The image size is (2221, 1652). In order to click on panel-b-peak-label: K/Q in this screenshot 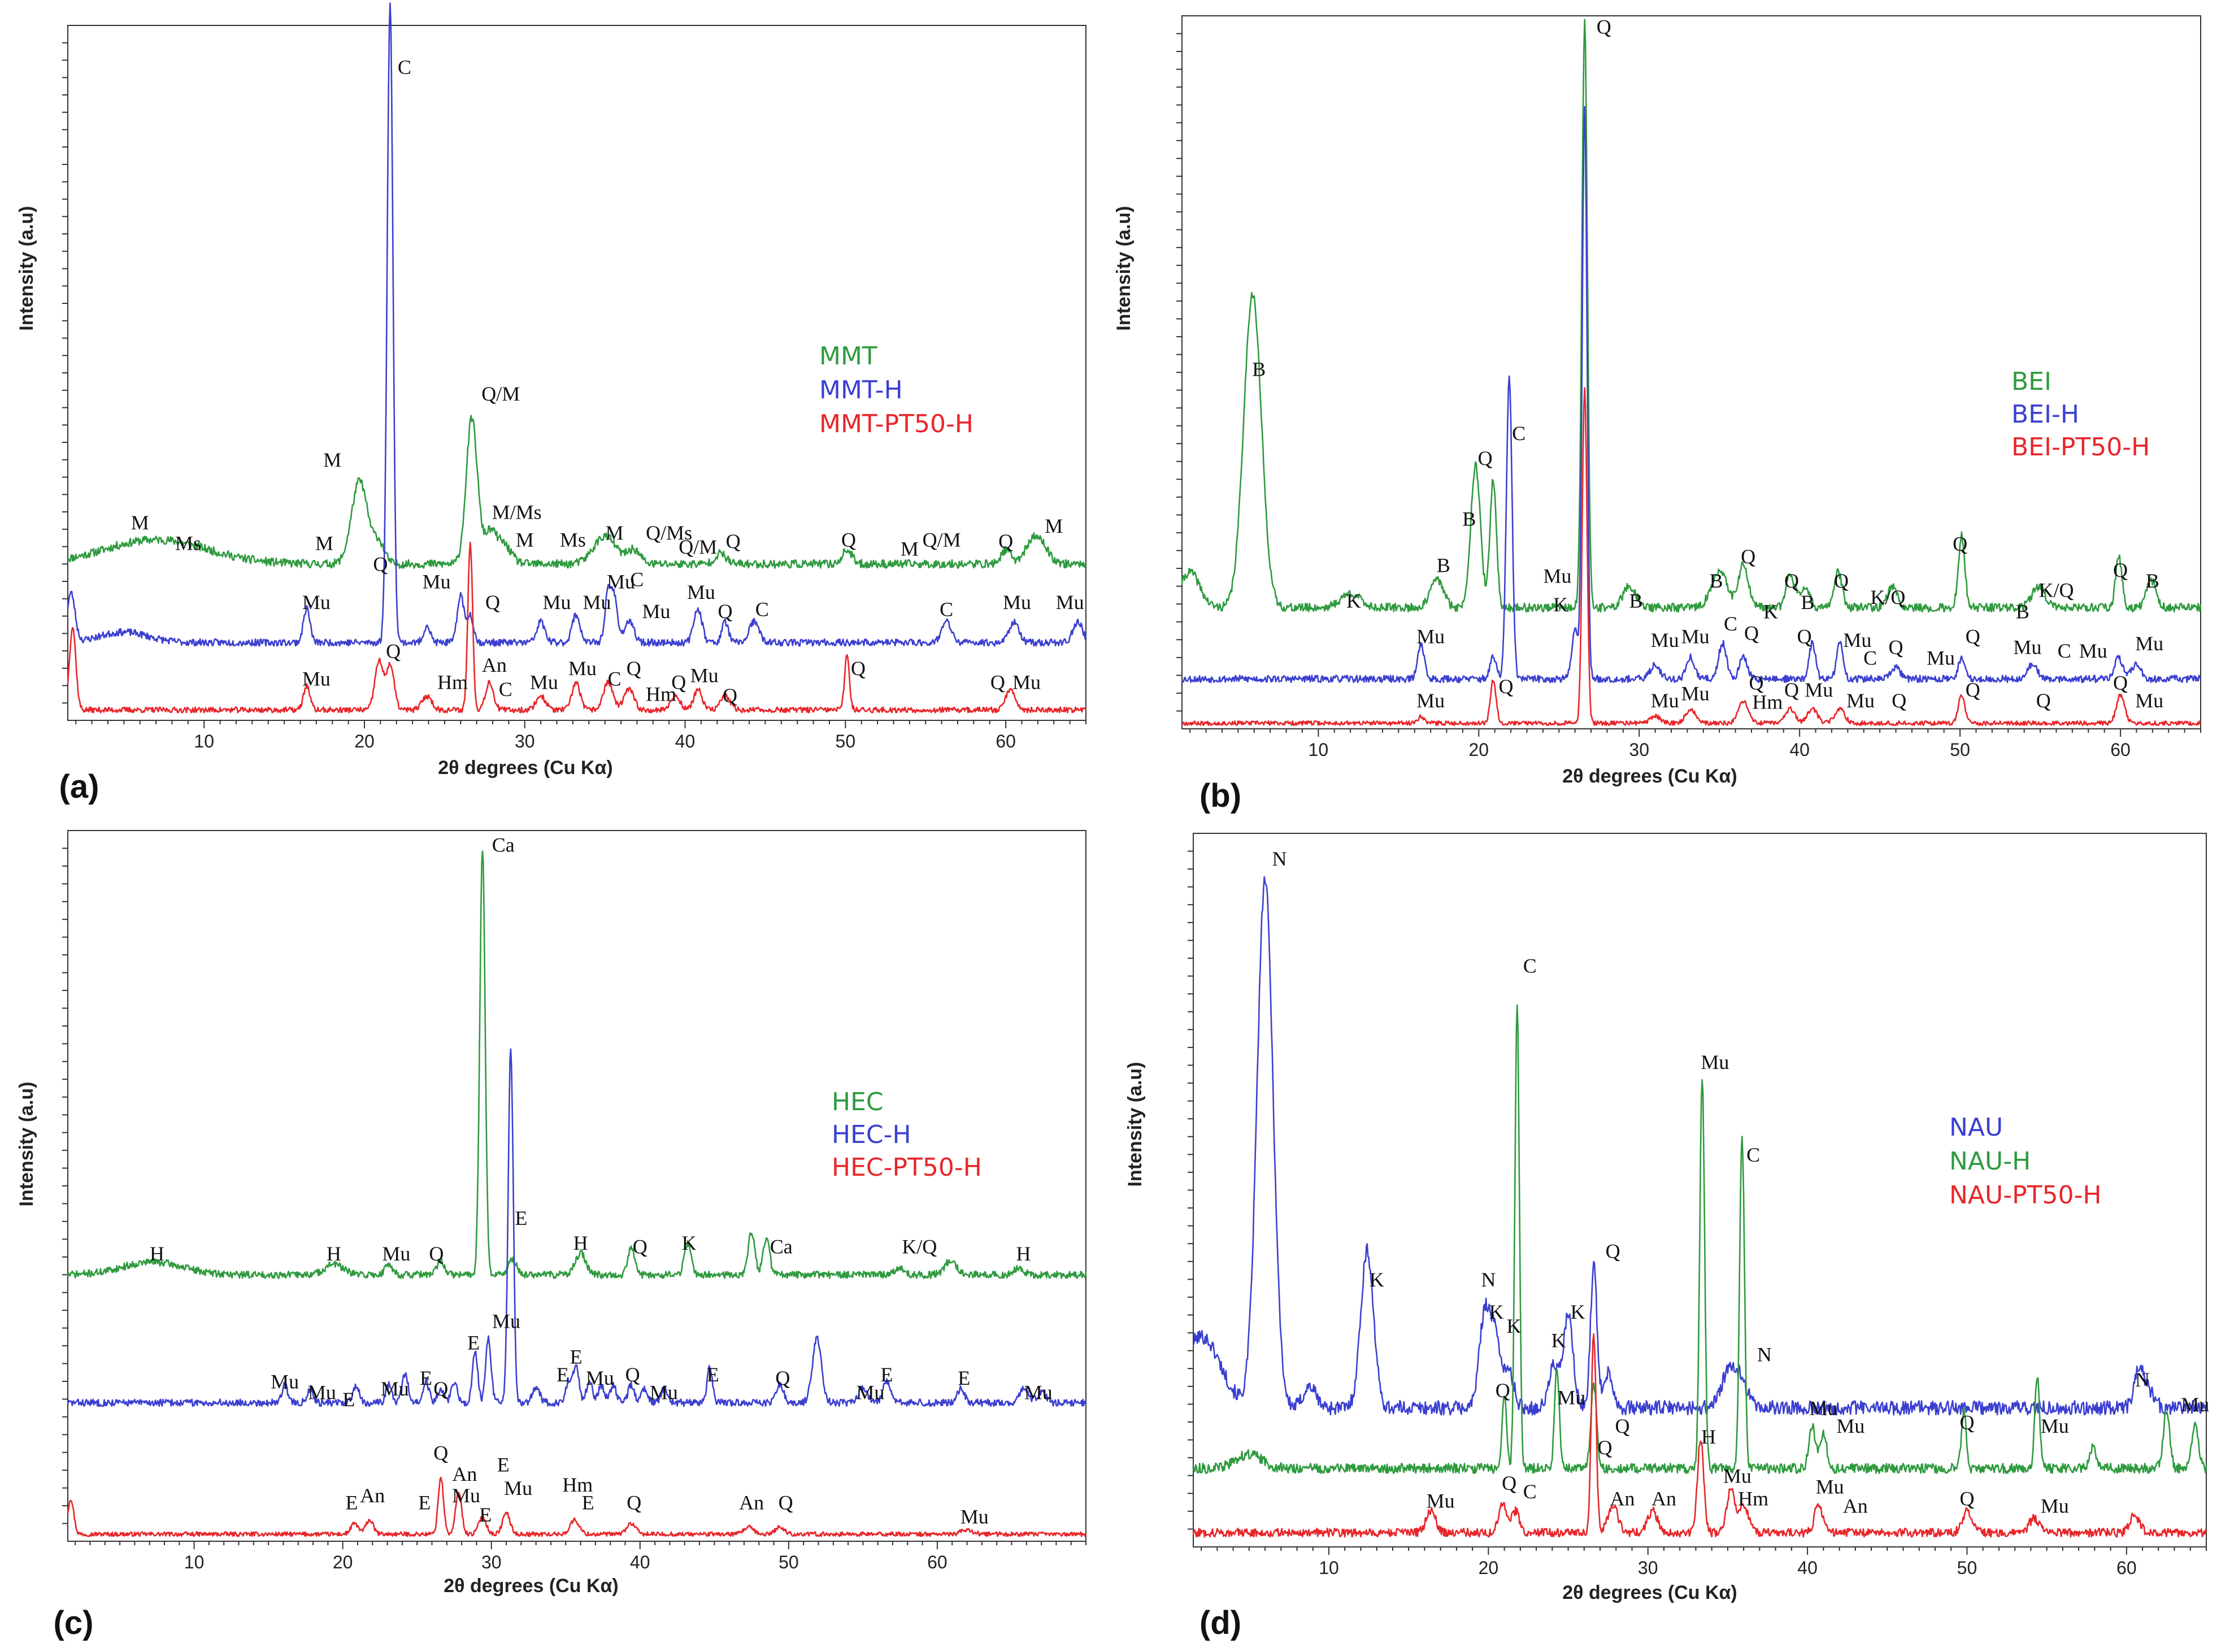, I will do `click(1887, 597)`.